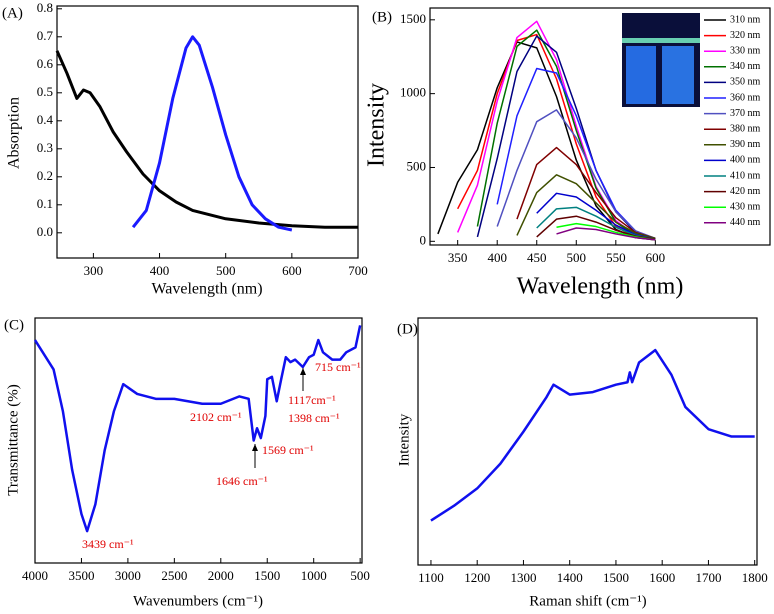 This screenshot has height=614, width=774. What do you see at coordinates (570, 577) in the screenshot?
I see `x-tick-label: 1400` at bounding box center [570, 577].